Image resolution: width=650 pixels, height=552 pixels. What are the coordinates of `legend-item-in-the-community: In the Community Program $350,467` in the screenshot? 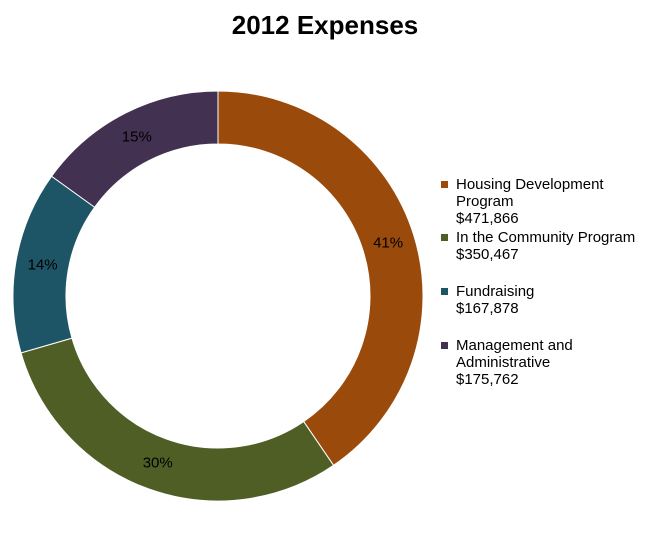 It's located at (543, 246).